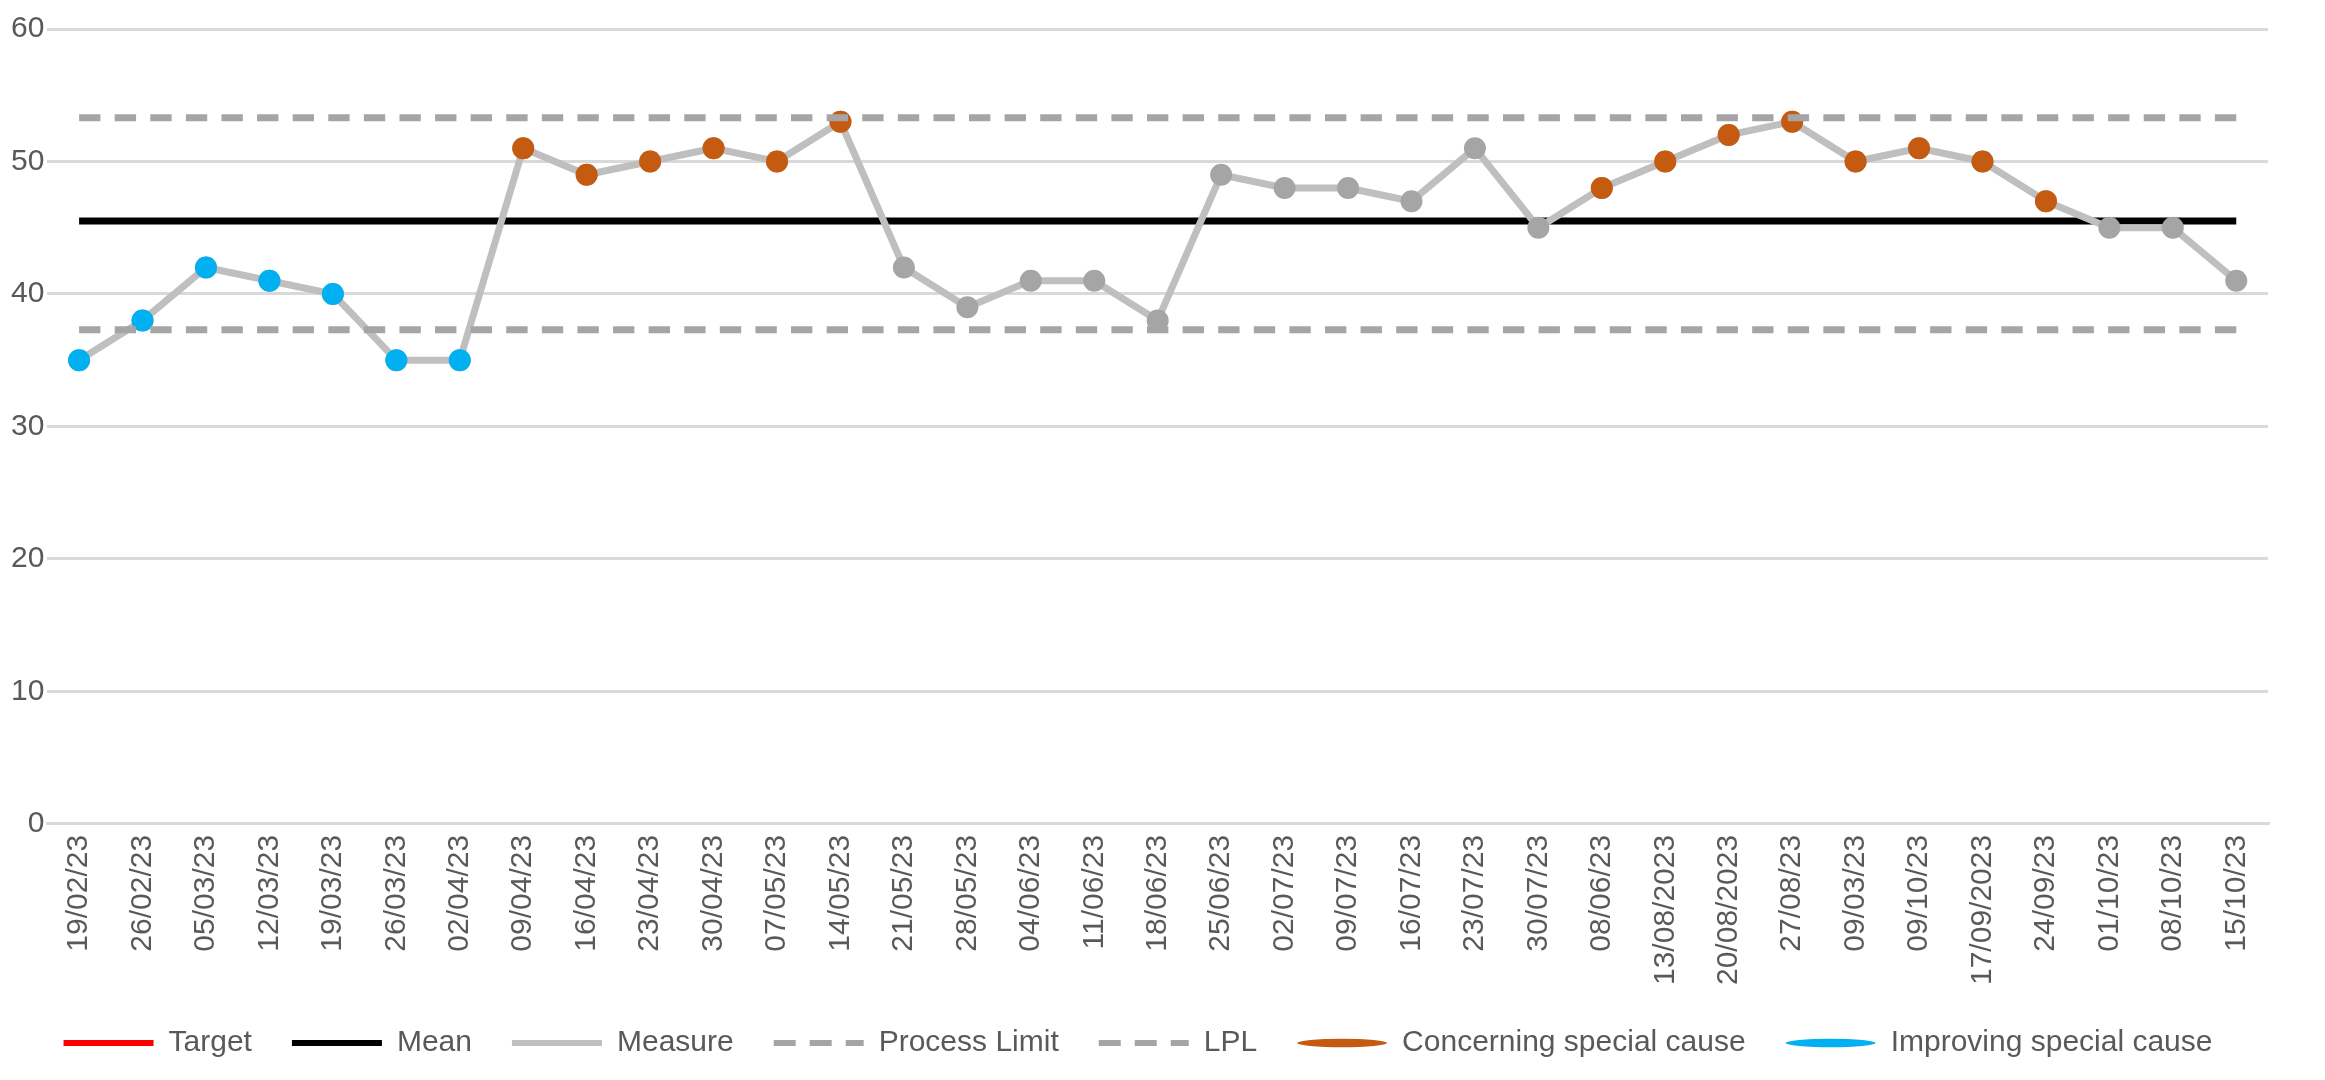 Image resolution: width=2325 pixels, height=1080 pixels. What do you see at coordinates (27, 557) in the screenshot?
I see `y-tick-label: 20` at bounding box center [27, 557].